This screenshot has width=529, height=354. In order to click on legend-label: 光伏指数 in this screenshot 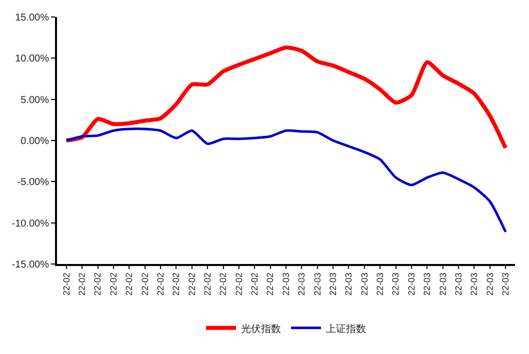, I will do `click(261, 328)`.